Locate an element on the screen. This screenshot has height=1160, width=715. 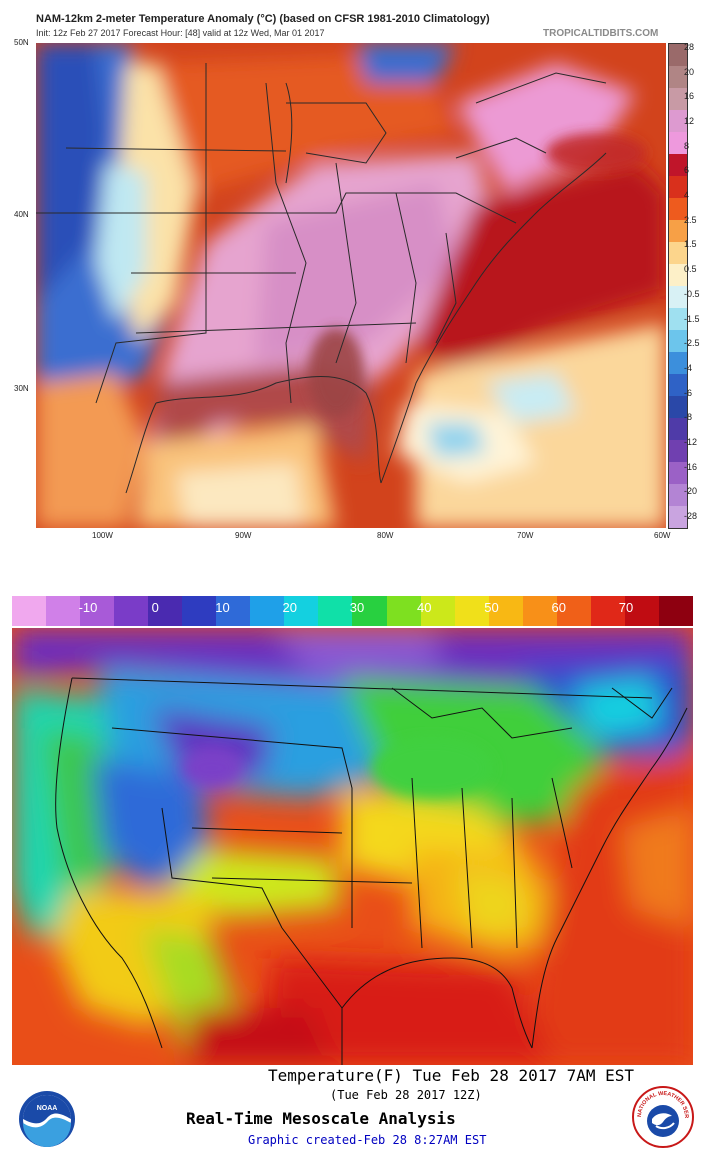
anomaly-scale-tick: -6 is located at coordinates (688, 392).